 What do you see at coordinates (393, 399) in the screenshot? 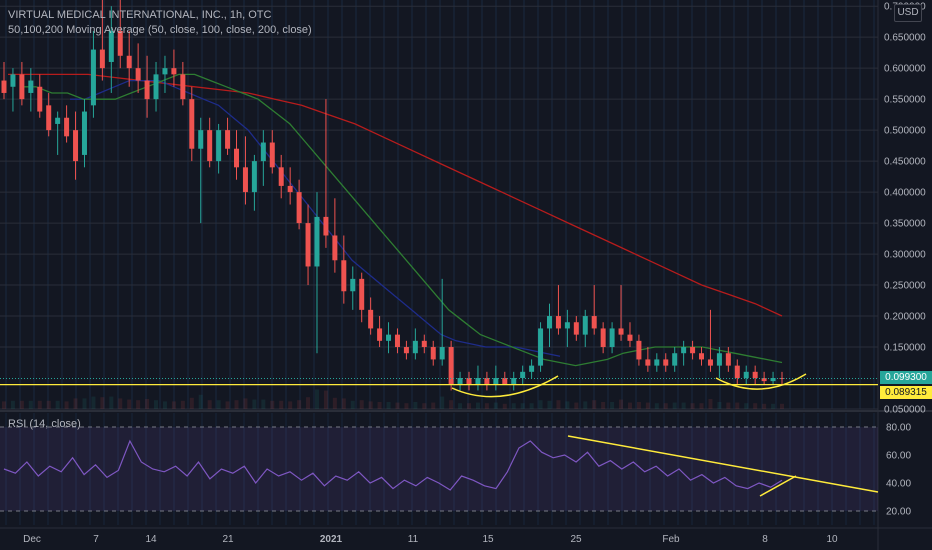
I see `volume-bars` at bounding box center [393, 399].